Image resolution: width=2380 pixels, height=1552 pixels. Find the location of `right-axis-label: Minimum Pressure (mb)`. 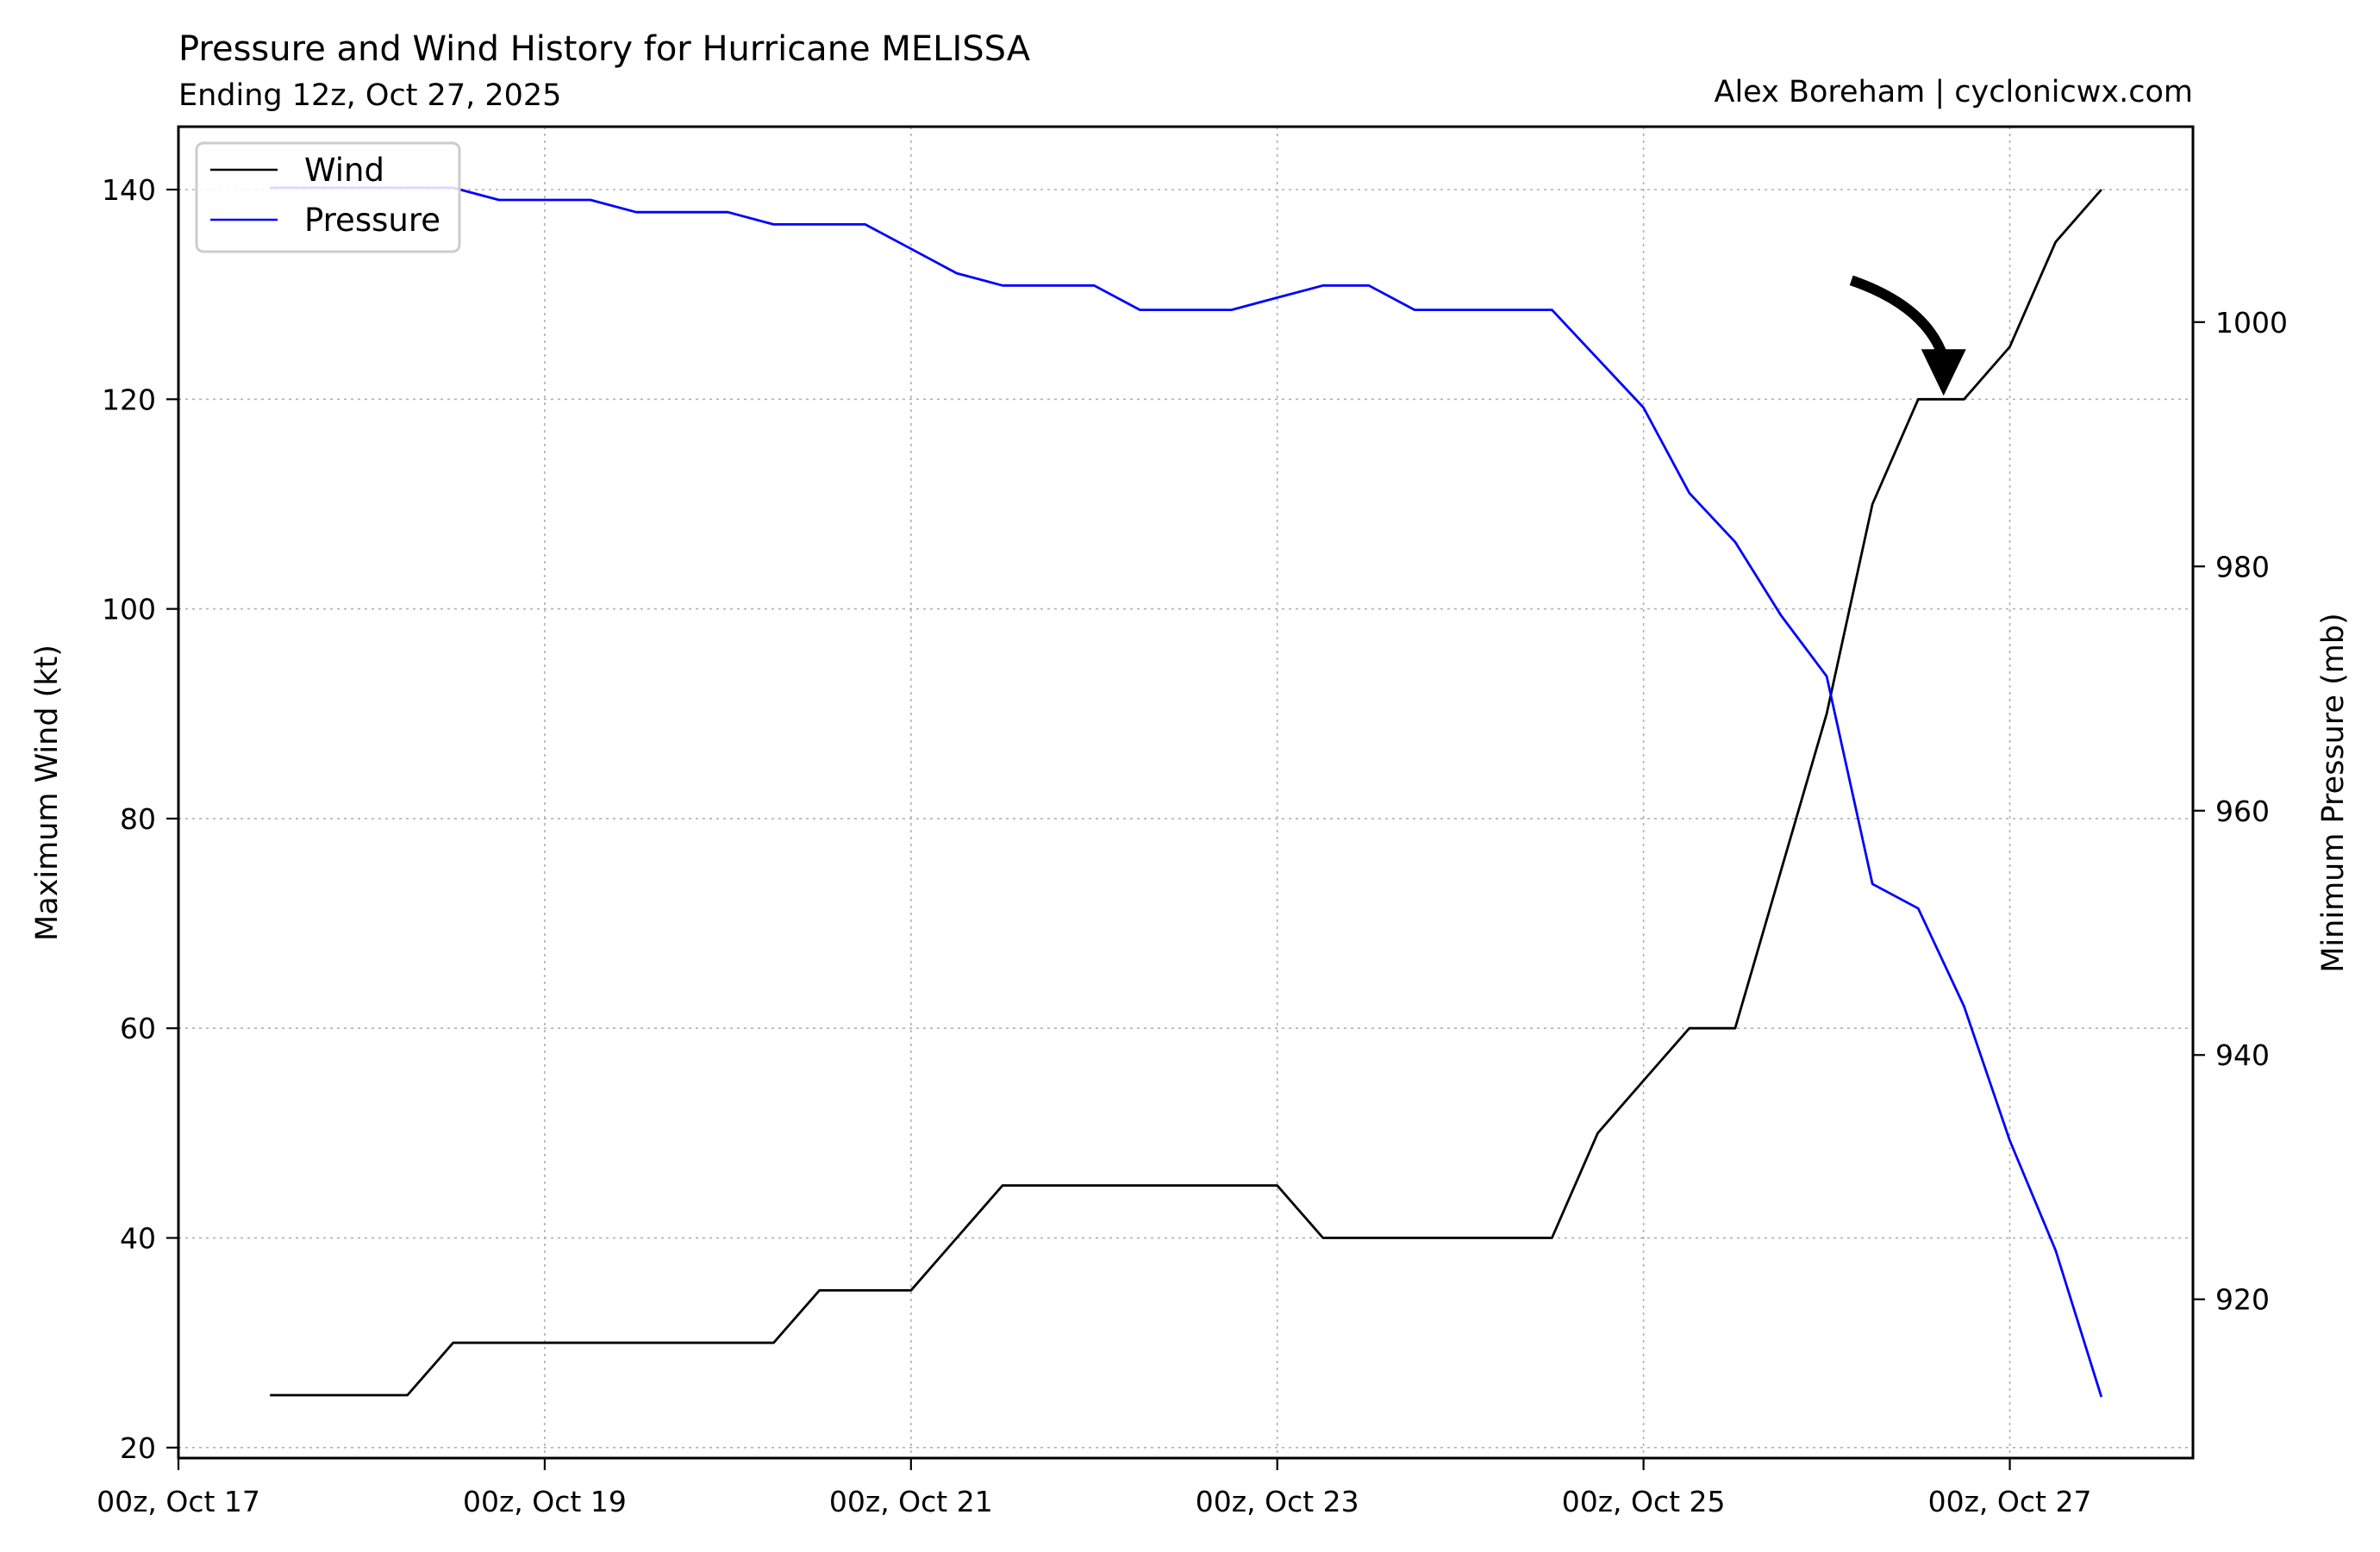

right-axis-label: Minimum Pressure (mb) is located at coordinates (2334, 793).